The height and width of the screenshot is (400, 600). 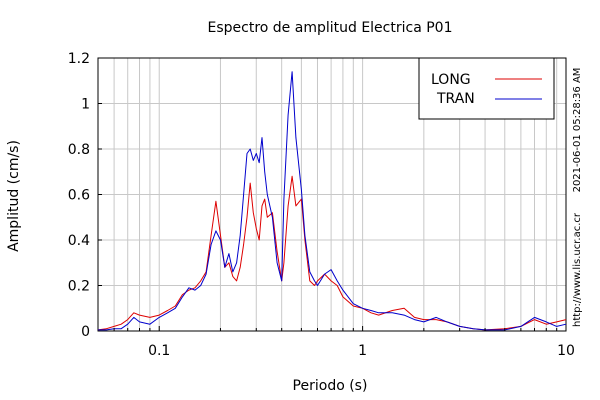 I want to click on legend: LONG TRAN, so click(x=486, y=88).